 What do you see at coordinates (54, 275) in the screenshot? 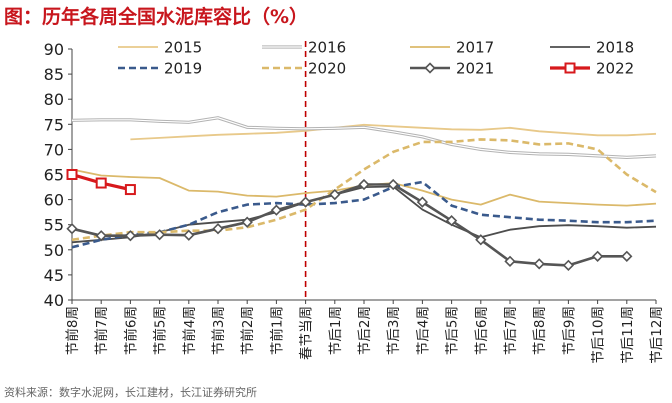
I see `y-tick-label: 45` at bounding box center [54, 275].